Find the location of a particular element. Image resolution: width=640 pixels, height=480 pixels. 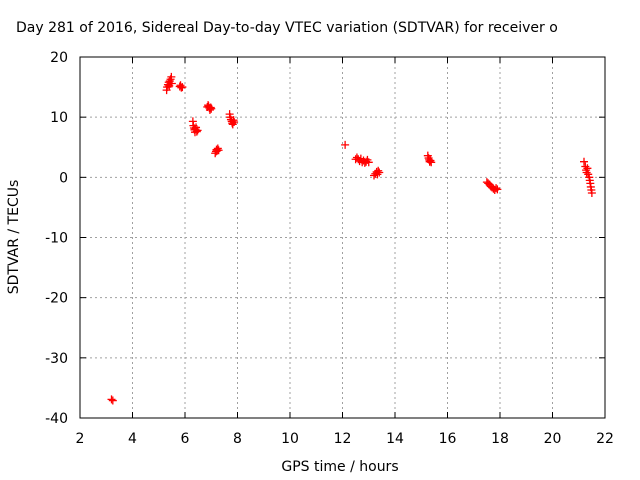

x-tick-label: 20 is located at coordinates (553, 439).